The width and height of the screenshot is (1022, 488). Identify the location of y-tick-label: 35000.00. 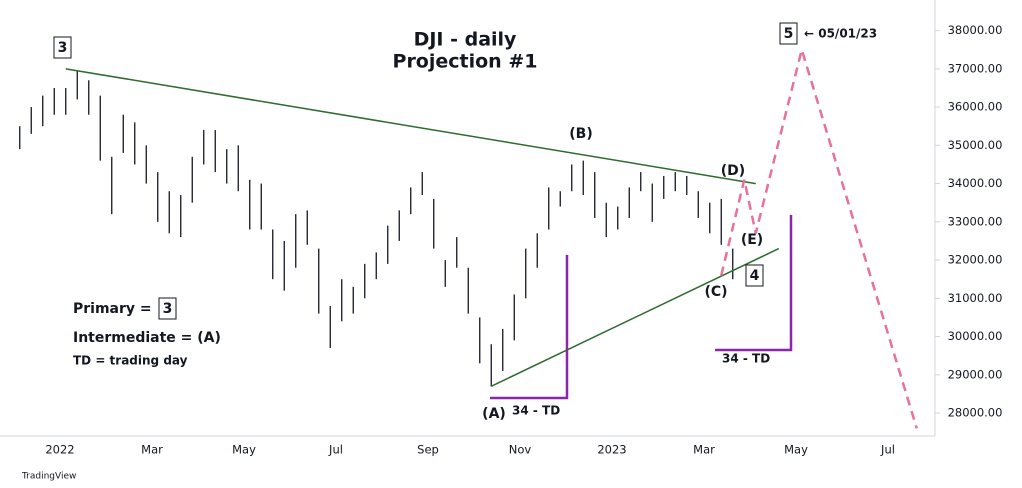
(975, 145).